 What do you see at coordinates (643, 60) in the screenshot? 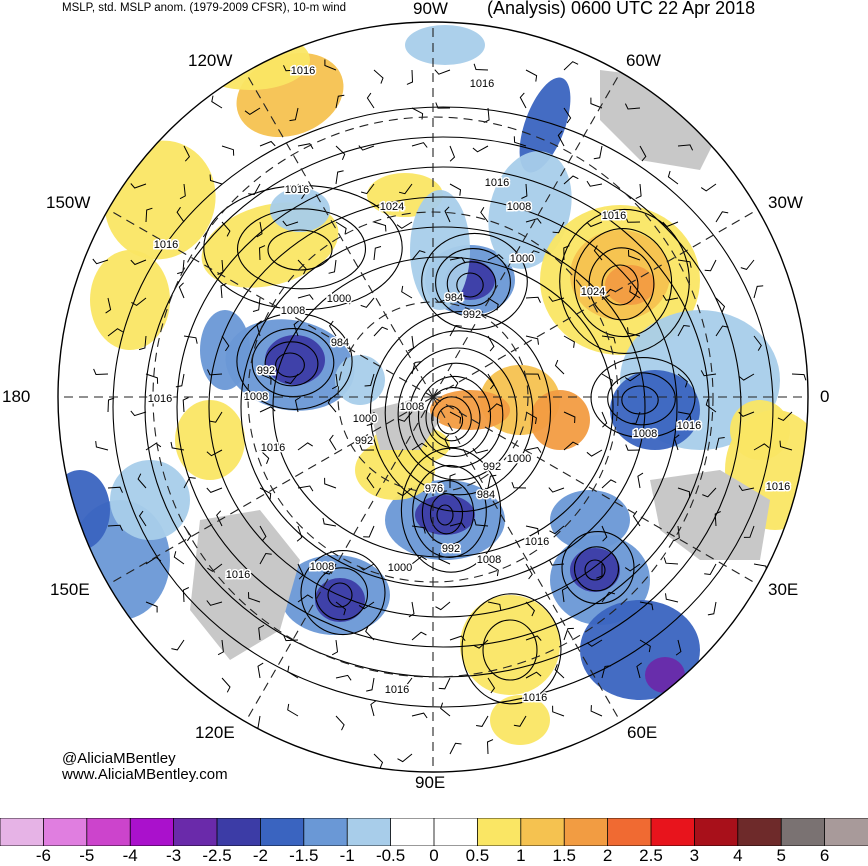
I see `lon-label-60w: 60W` at bounding box center [643, 60].